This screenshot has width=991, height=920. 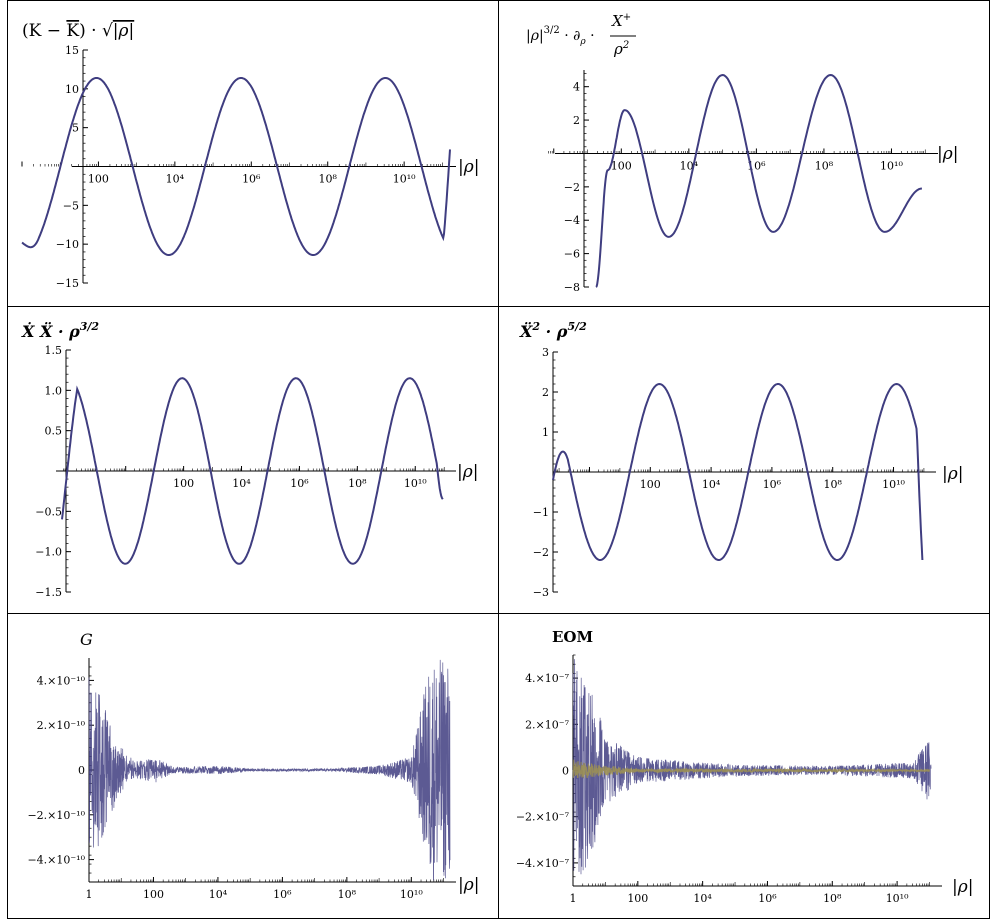 What do you see at coordinates (67, 283) in the screenshot?
I see `y-tick-label: −15` at bounding box center [67, 283].